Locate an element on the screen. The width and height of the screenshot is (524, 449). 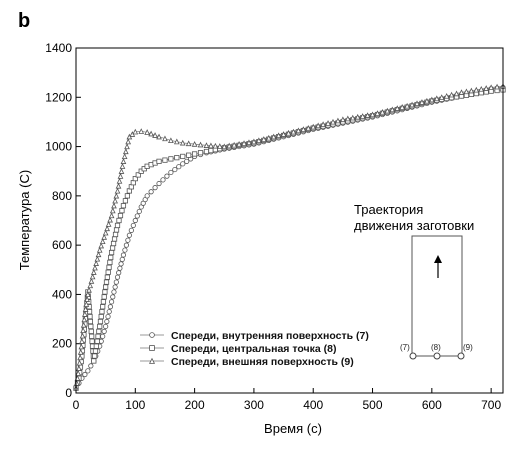
y-tick-labels: 0 200 400 600 800 1000 1200 1400 is located at coordinates (58, 220).